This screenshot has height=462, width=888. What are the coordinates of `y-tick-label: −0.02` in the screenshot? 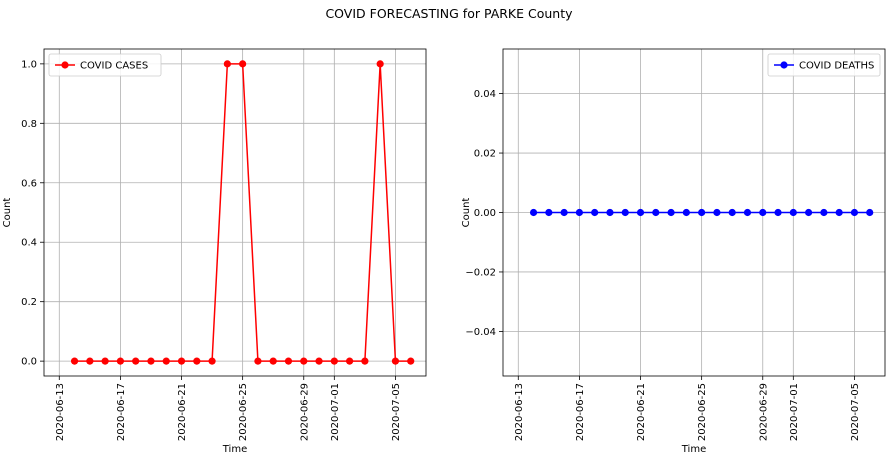 It's located at (480, 272).